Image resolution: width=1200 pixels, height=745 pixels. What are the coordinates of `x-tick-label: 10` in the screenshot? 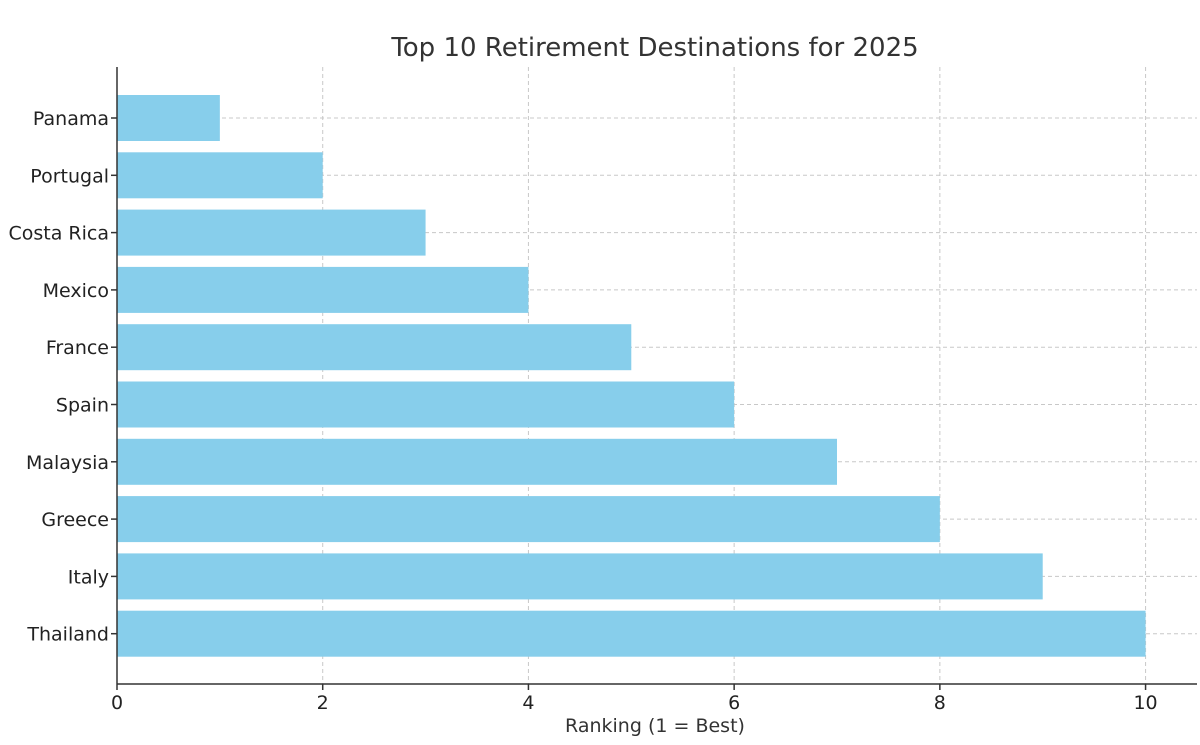 It's located at (1145, 703).